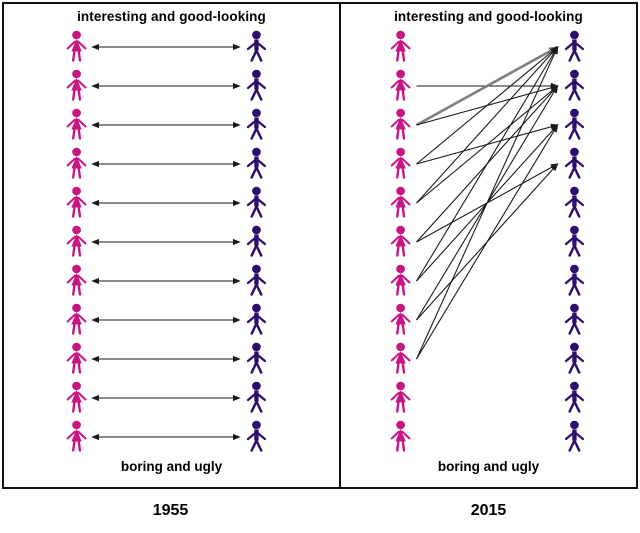 The width and height of the screenshot is (640, 533). I want to click on panel-1955-bottom-label: boring and ugly, so click(171, 466).